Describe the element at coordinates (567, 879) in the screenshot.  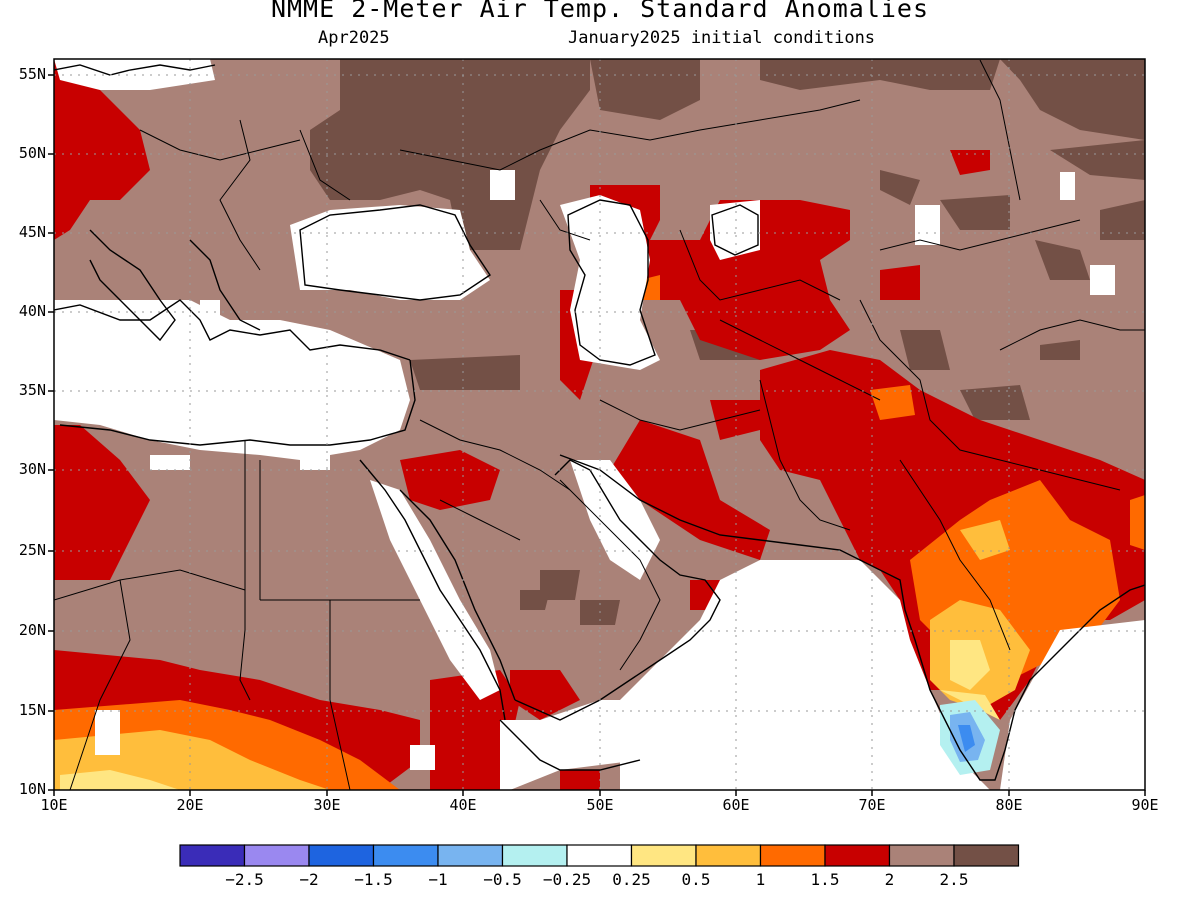
I see `legend-label: −0.25` at that location.